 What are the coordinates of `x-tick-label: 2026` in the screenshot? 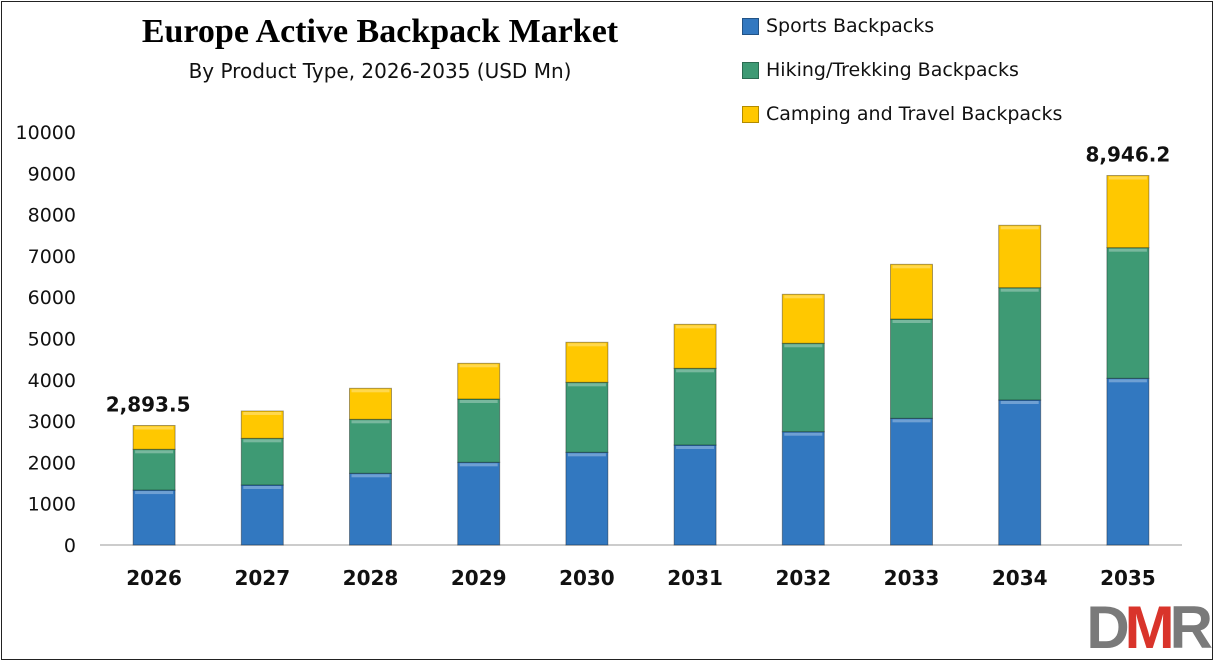 It's located at (154, 578).